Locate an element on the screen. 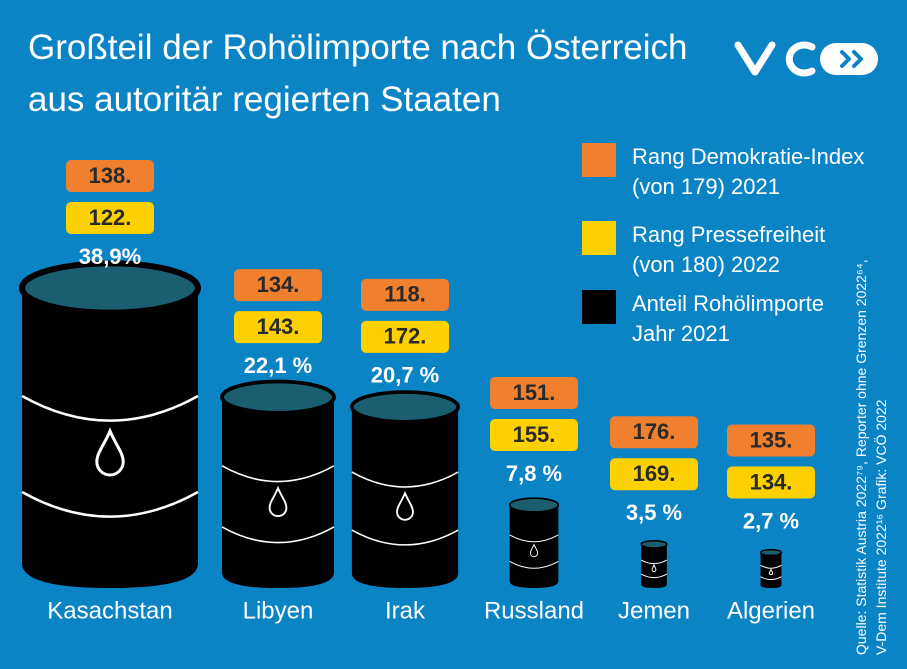 Image resolution: width=907 pixels, height=669 pixels. legend-label: Anteil Rohölimporte Jahr 2021 is located at coordinates (728, 318).